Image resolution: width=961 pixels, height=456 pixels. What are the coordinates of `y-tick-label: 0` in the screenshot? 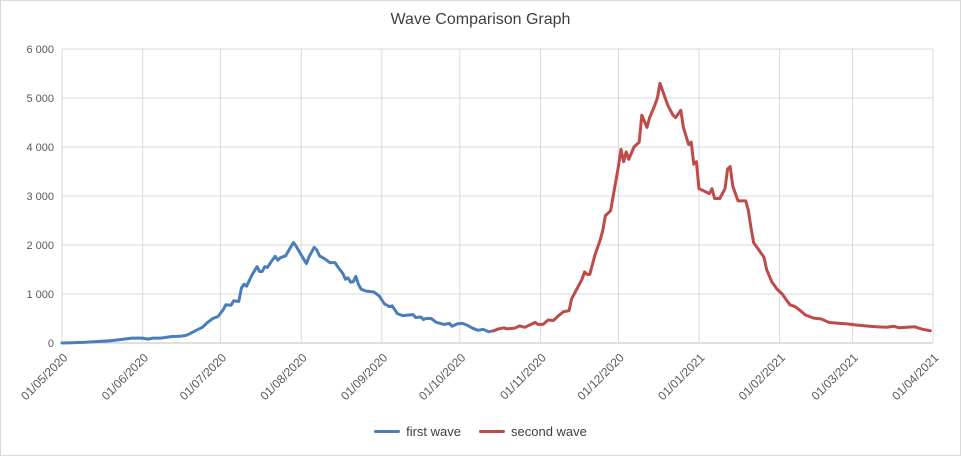 It's located at (51, 344).